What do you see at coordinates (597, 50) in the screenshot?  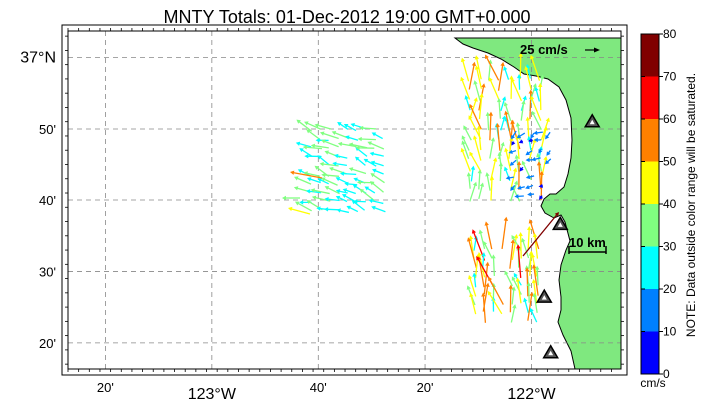 I see `velocity-scale-arrowhead` at bounding box center [597, 50].